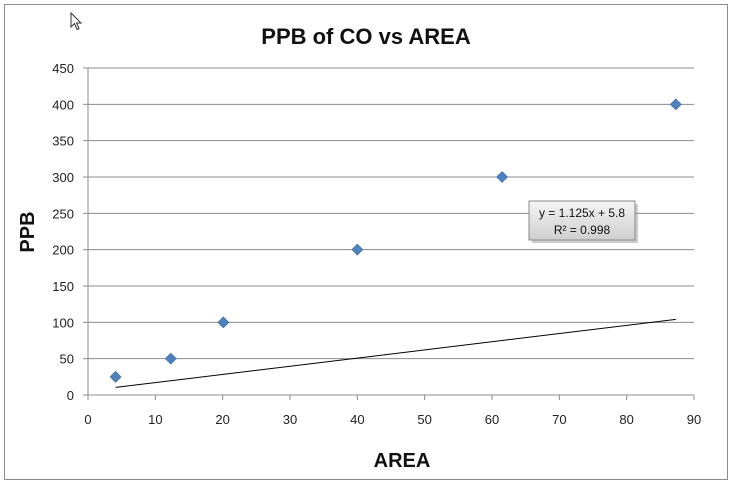 The height and width of the screenshot is (486, 734). I want to click on y-tick-label: 250, so click(63, 213).